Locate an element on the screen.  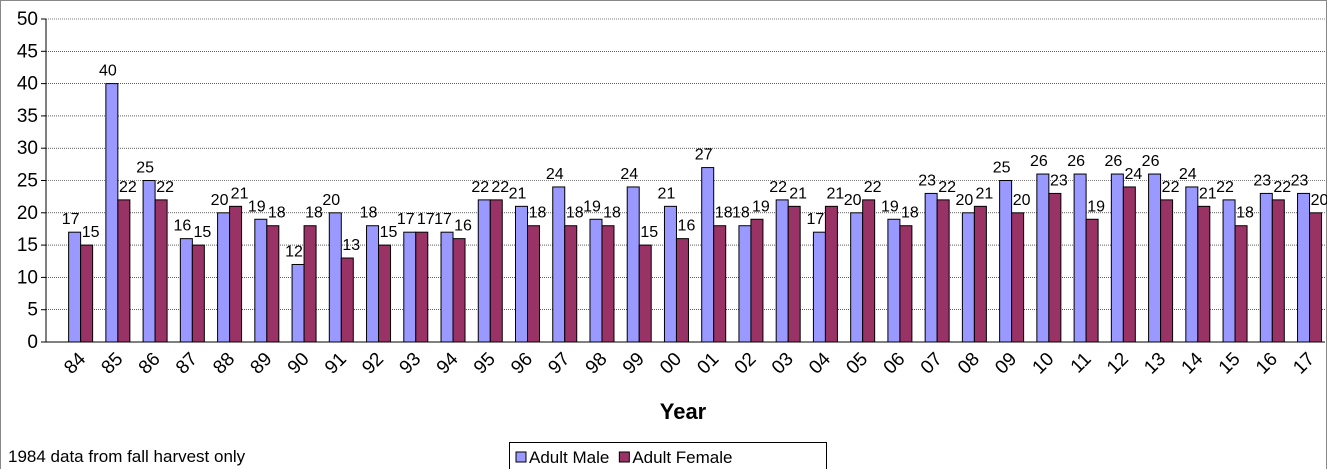
legend-label: Adult Male is located at coordinates (569, 457).